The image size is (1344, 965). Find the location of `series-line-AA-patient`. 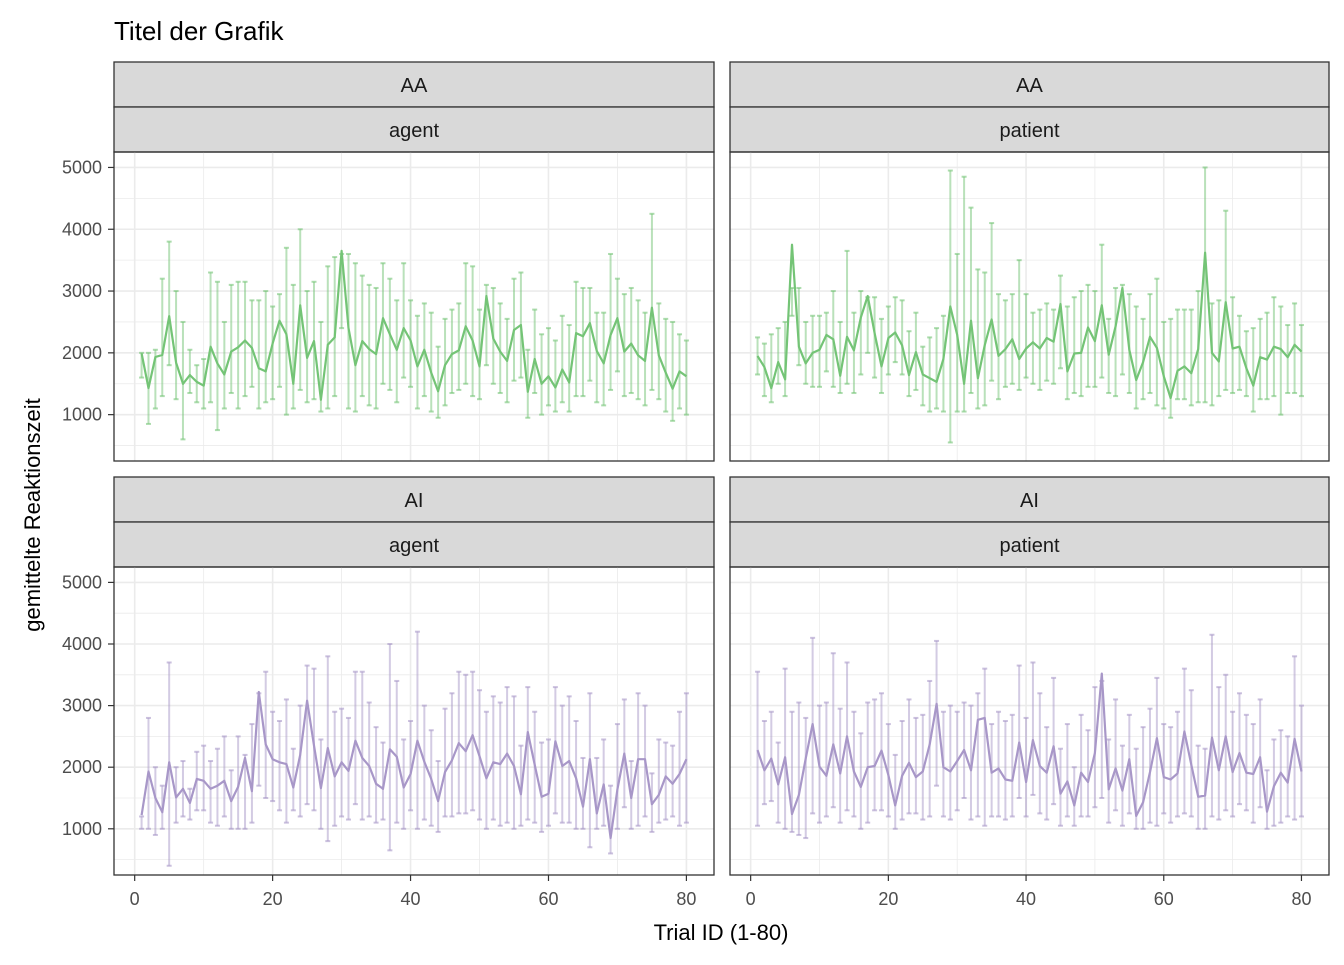

series-line-AA-patient is located at coordinates (1029, 321).